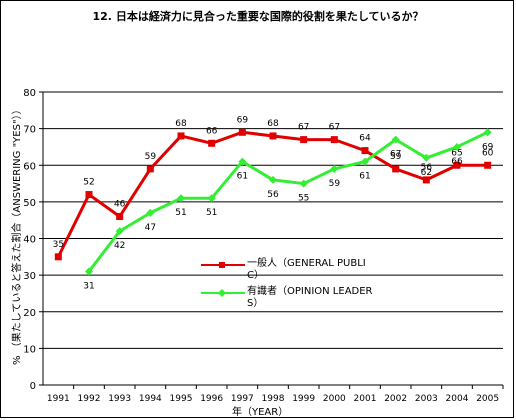 The height and width of the screenshot is (420, 516). What do you see at coordinates (29, 203) in the screenshot?
I see `y-tick-label: 50` at bounding box center [29, 203].